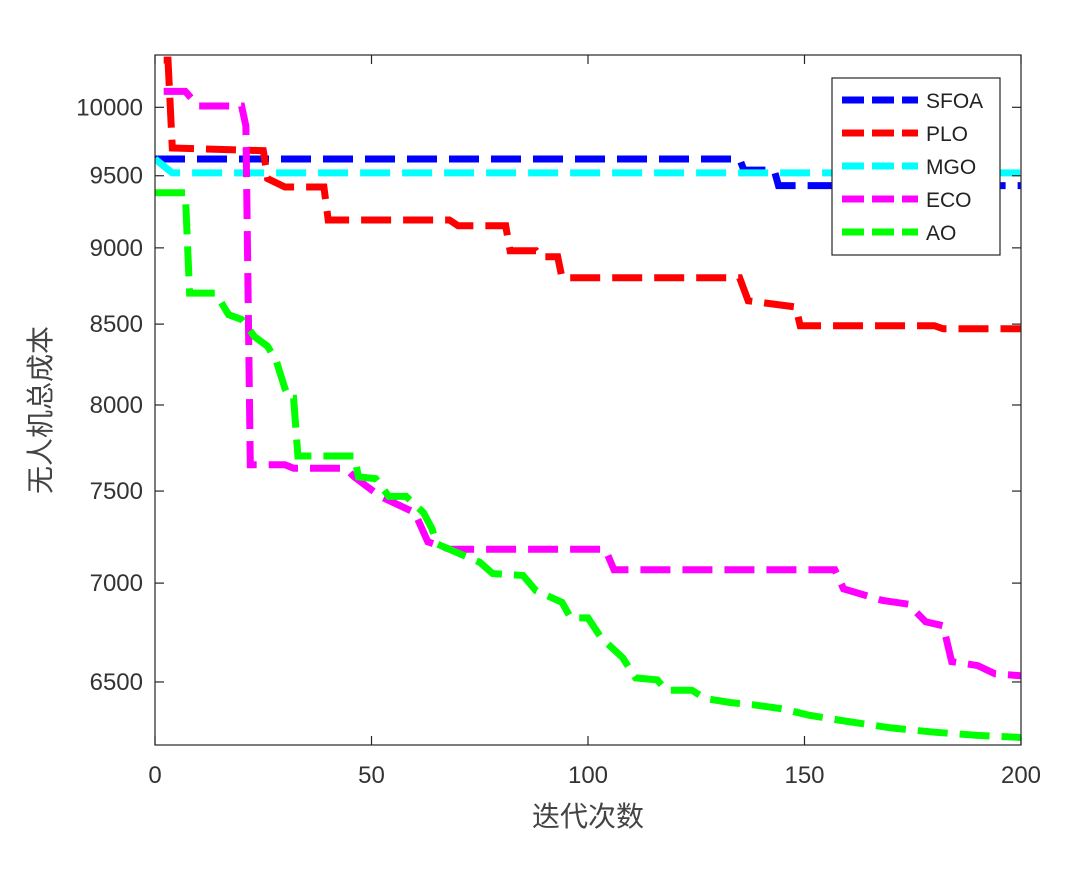 This screenshot has height=887, width=1080. What do you see at coordinates (109, 107) in the screenshot?
I see `y-tick-label: 10000` at bounding box center [109, 107].